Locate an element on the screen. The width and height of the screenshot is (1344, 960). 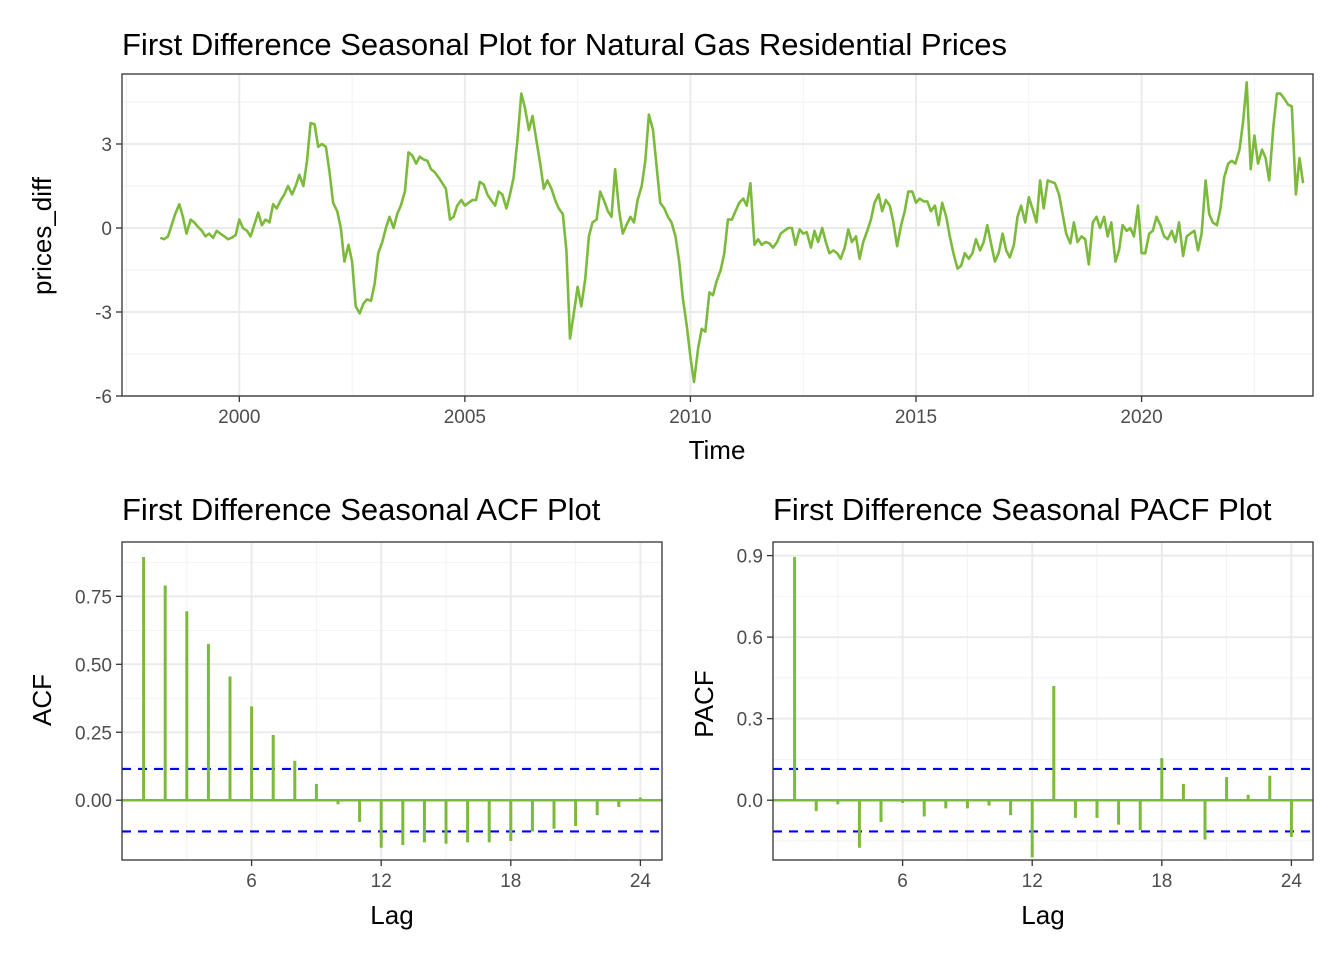
ts-y-tick-label: -6 is located at coordinates (103, 397).